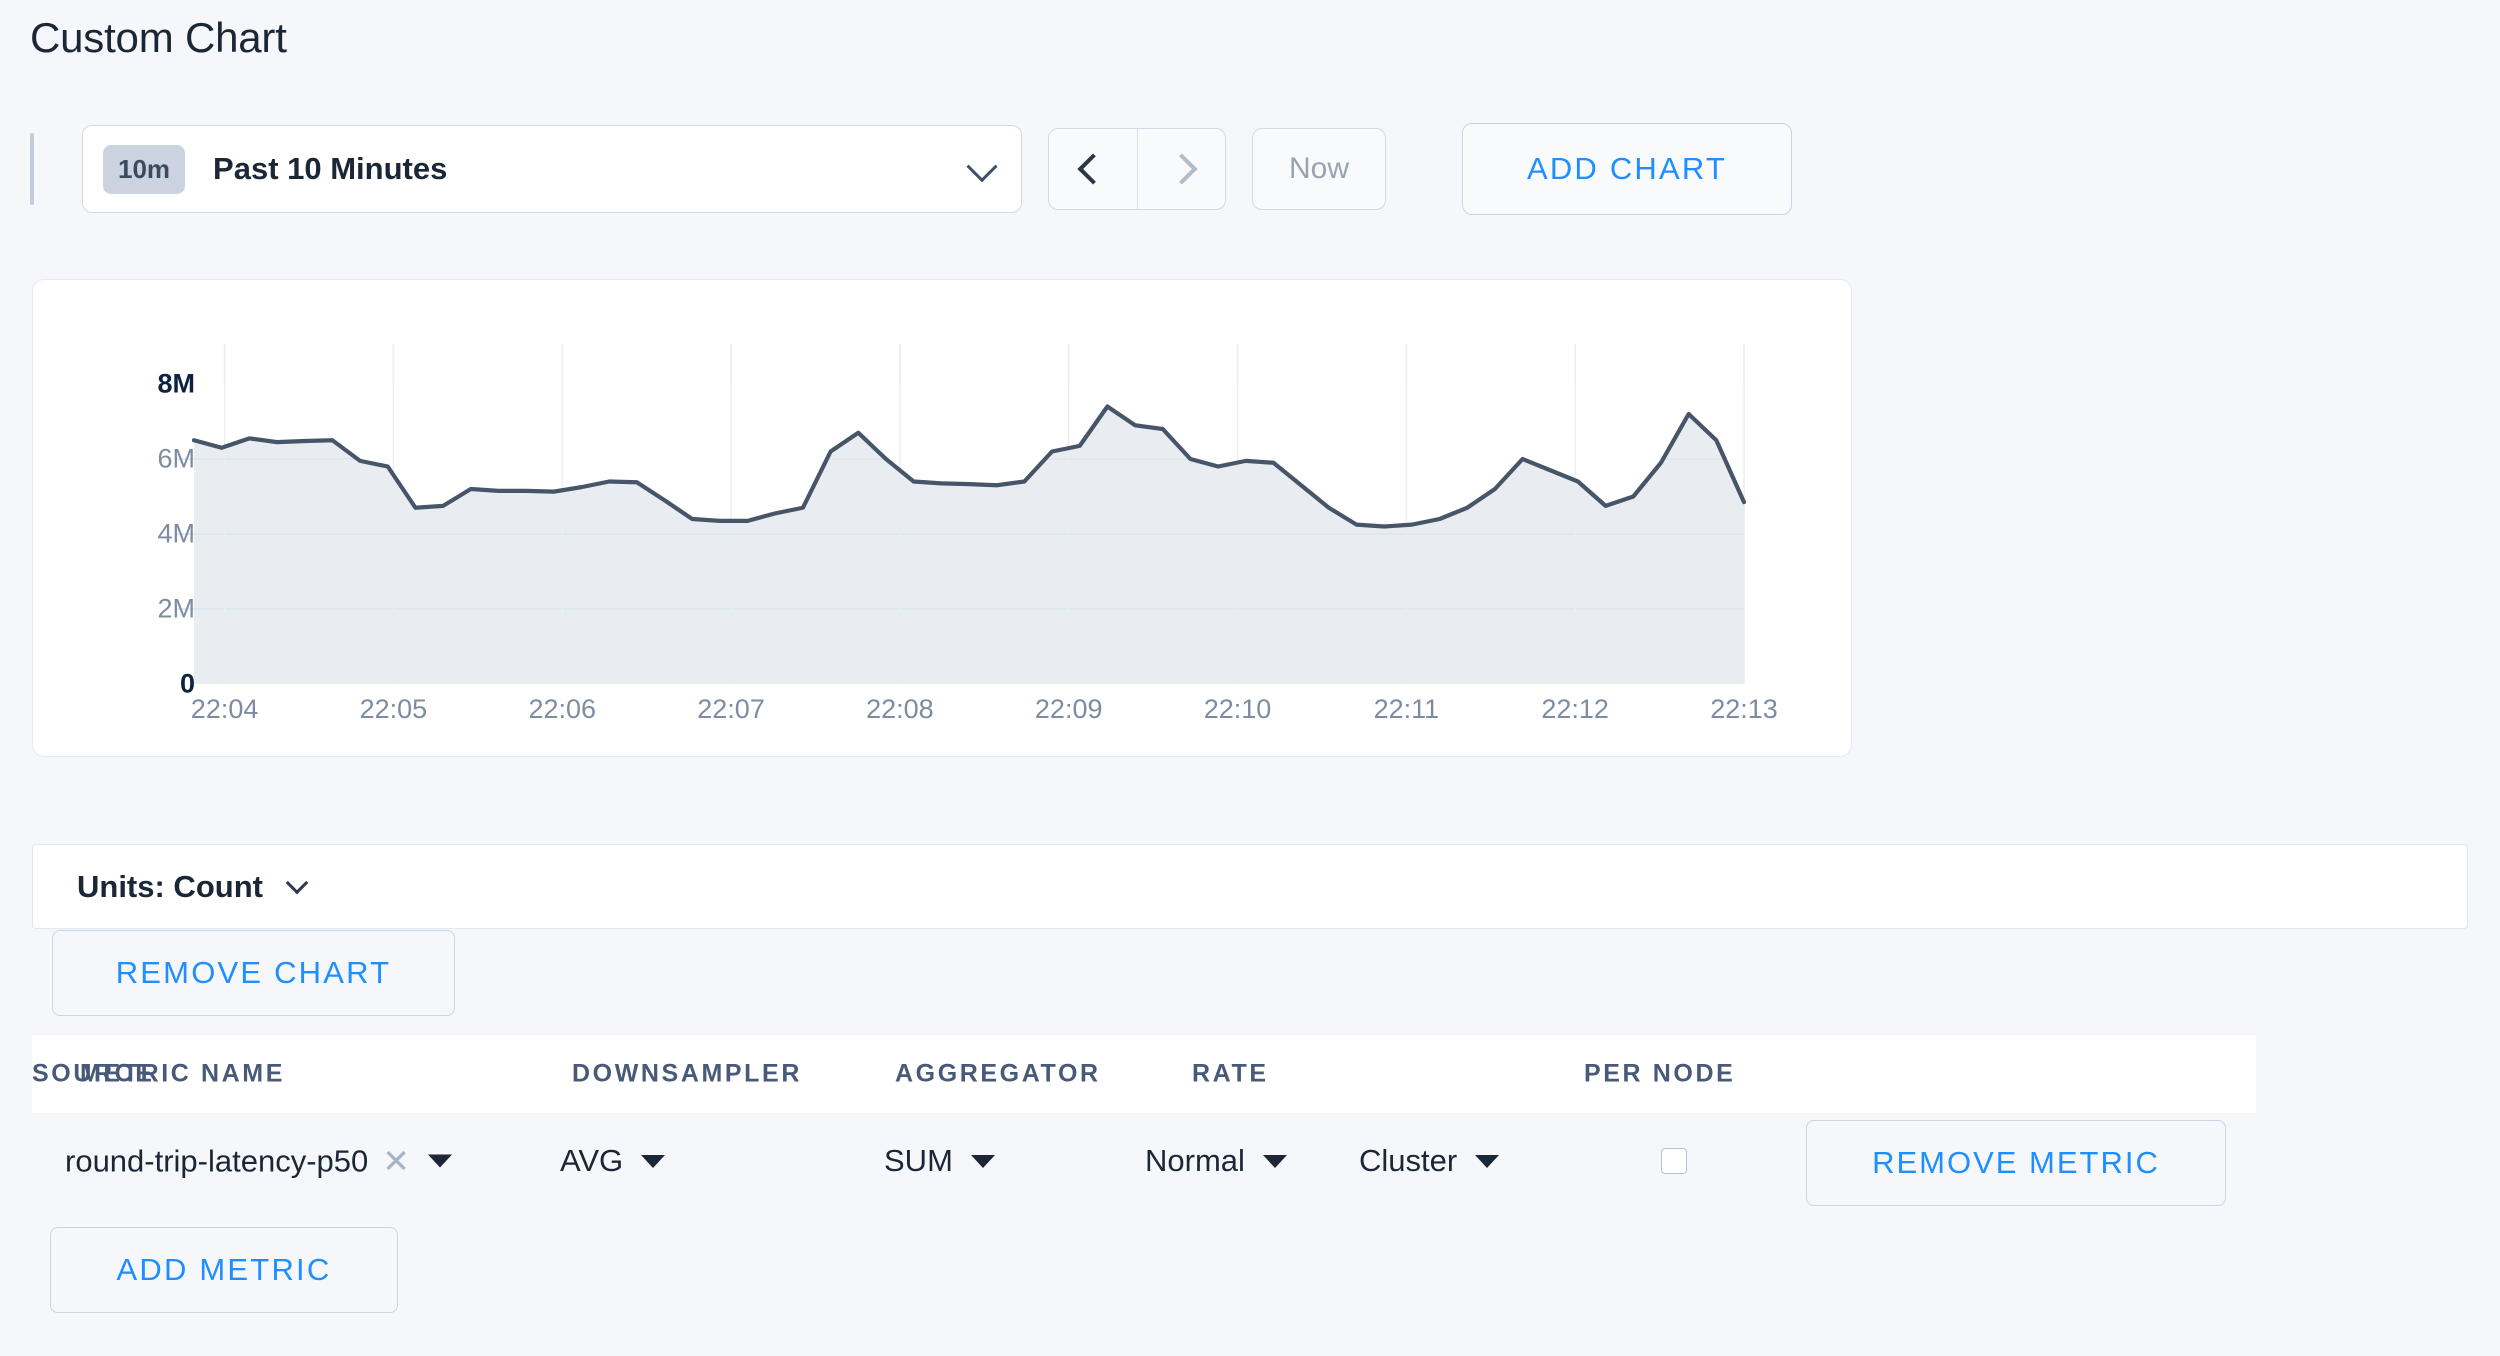 The image size is (2500, 1356). I want to click on x-tick-label: 22:06, so click(562, 709).